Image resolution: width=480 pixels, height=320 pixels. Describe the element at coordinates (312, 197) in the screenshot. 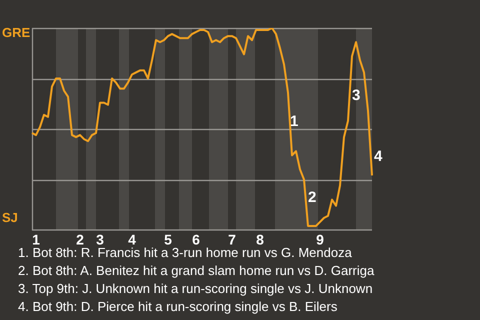

I see `annotation: 2` at that location.